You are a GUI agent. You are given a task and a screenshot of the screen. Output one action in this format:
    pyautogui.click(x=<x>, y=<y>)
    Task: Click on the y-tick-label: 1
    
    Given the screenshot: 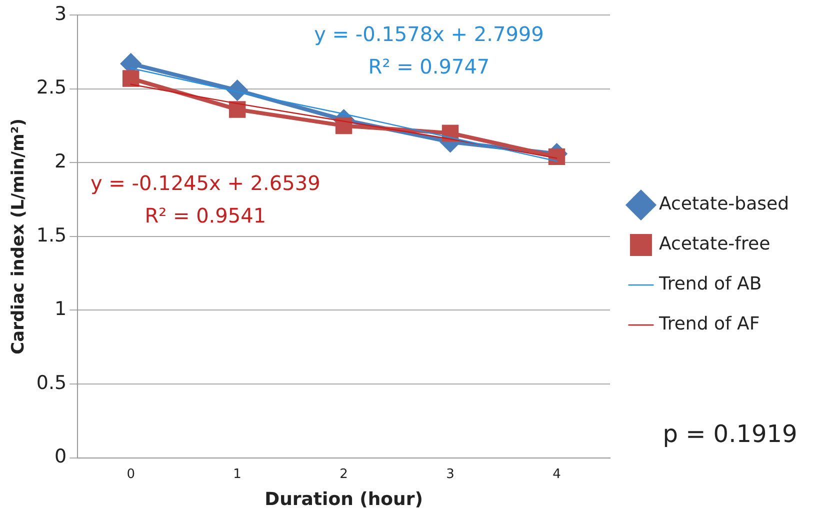 What is the action you would take?
    pyautogui.click(x=60, y=309)
    